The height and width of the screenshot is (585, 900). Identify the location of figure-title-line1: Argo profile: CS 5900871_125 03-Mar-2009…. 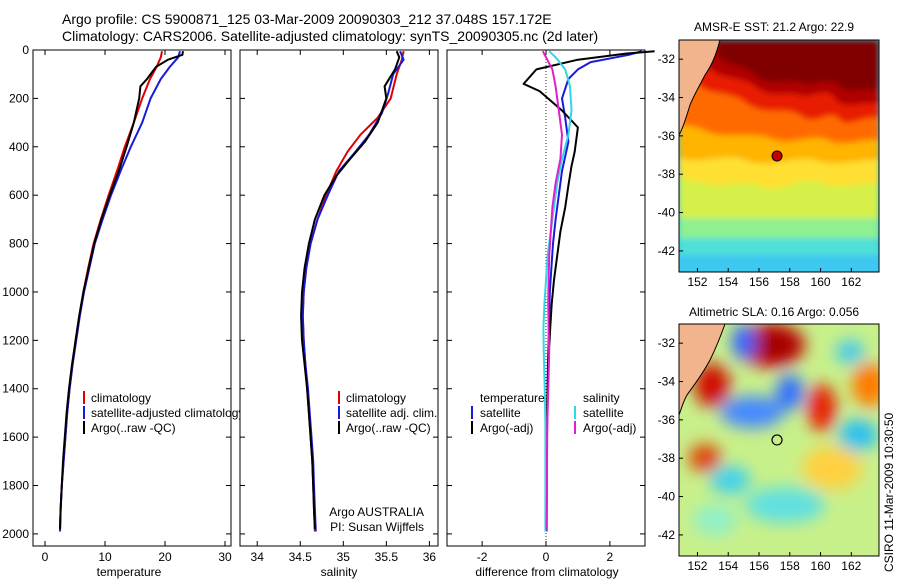
(307, 19).